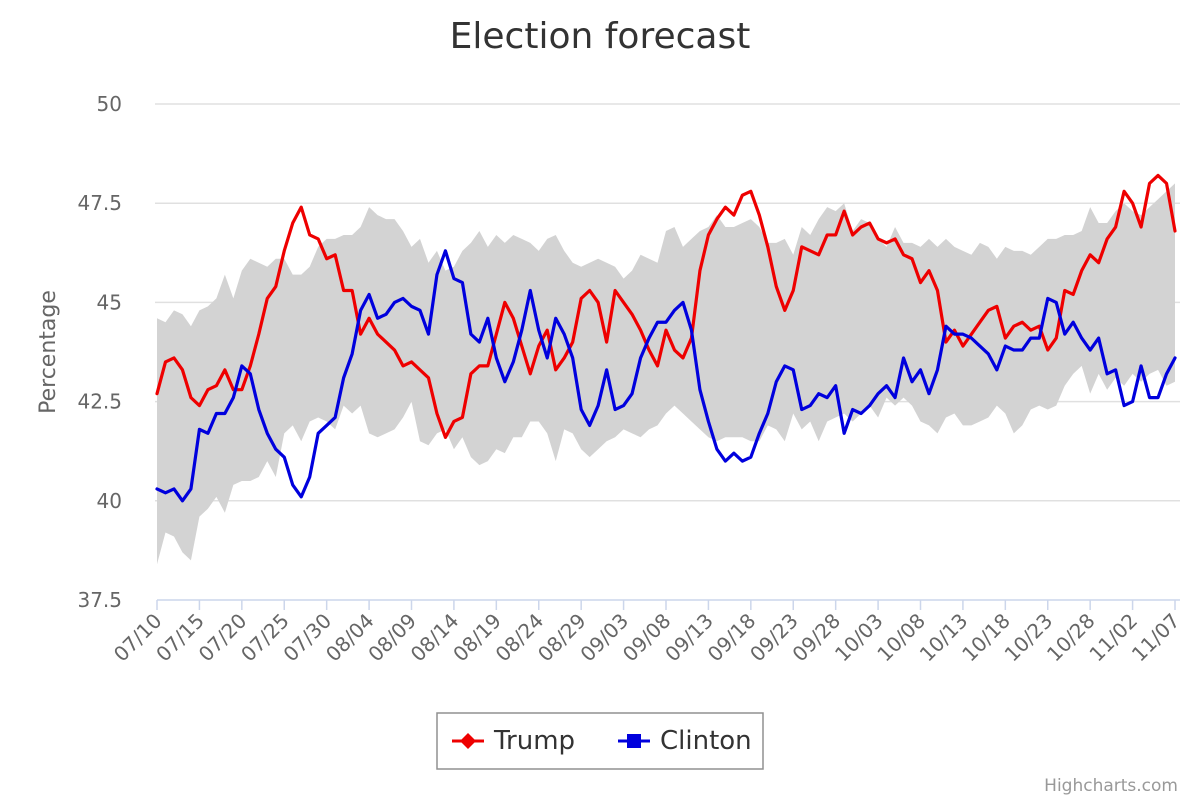  Describe the element at coordinates (48, 352) in the screenshot. I see `y-axis-label: Percentage` at that location.